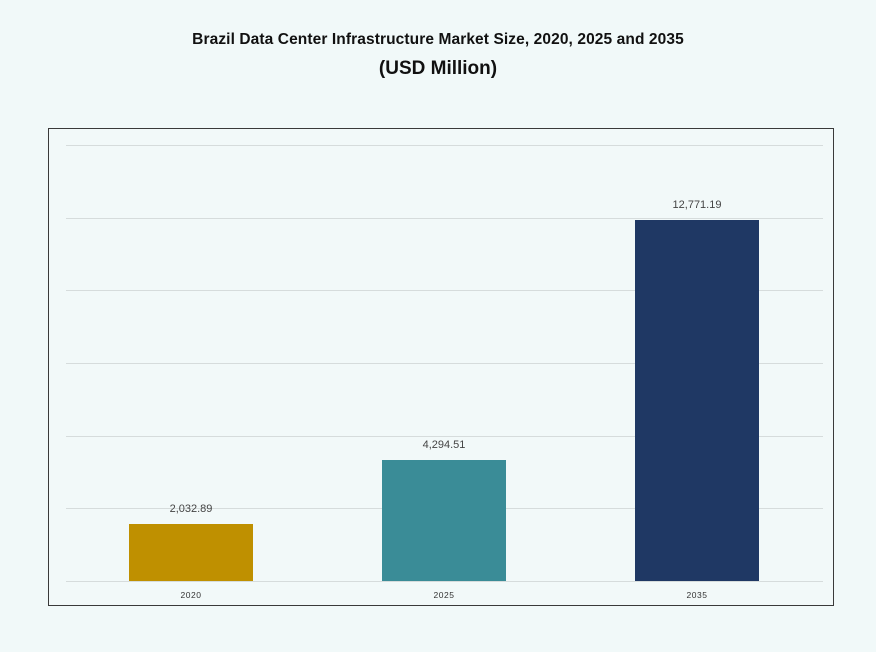 The height and width of the screenshot is (652, 876). Describe the element at coordinates (444, 520) in the screenshot. I see `bar-2025` at that location.